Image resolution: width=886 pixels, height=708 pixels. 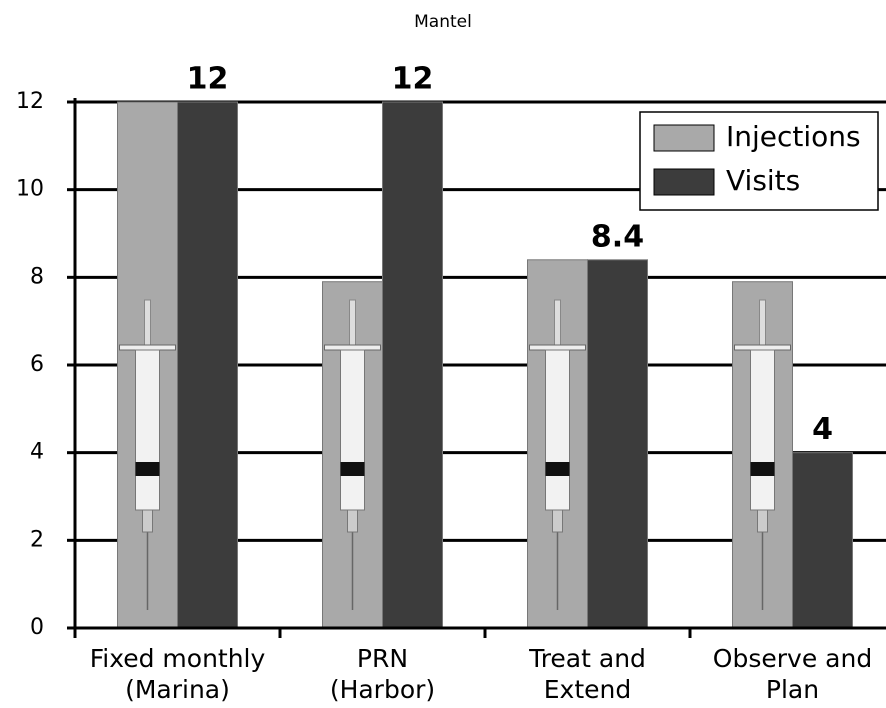 What do you see at coordinates (793, 136) in the screenshot?
I see `legend-label: Injections` at bounding box center [793, 136].